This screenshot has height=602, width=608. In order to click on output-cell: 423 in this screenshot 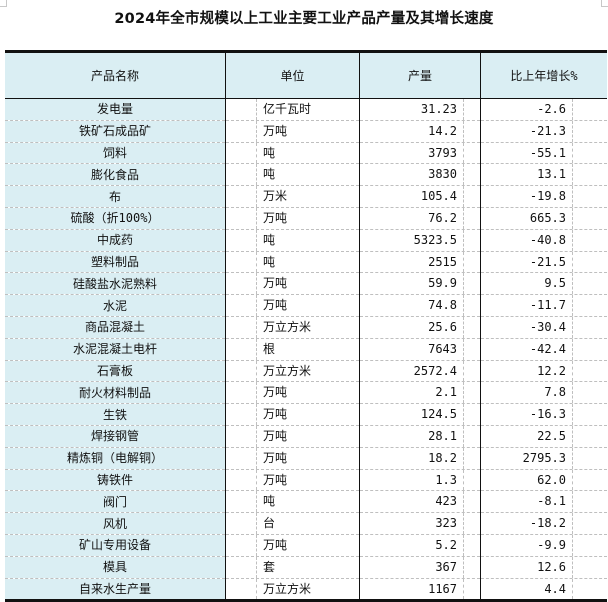, I will do `click(420, 502)`.